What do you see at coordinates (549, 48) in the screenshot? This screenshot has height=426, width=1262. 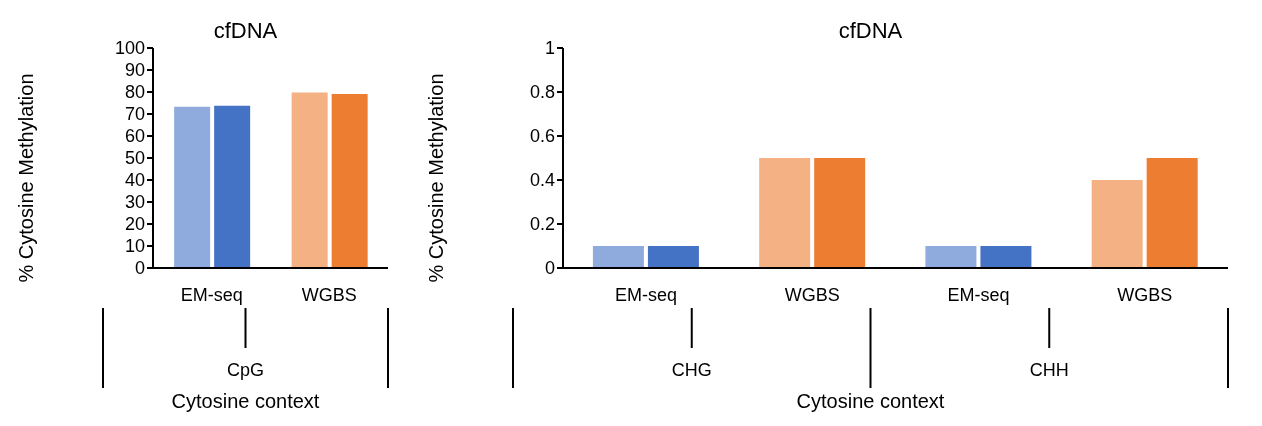 I see `y-tick-label: 1` at bounding box center [549, 48].